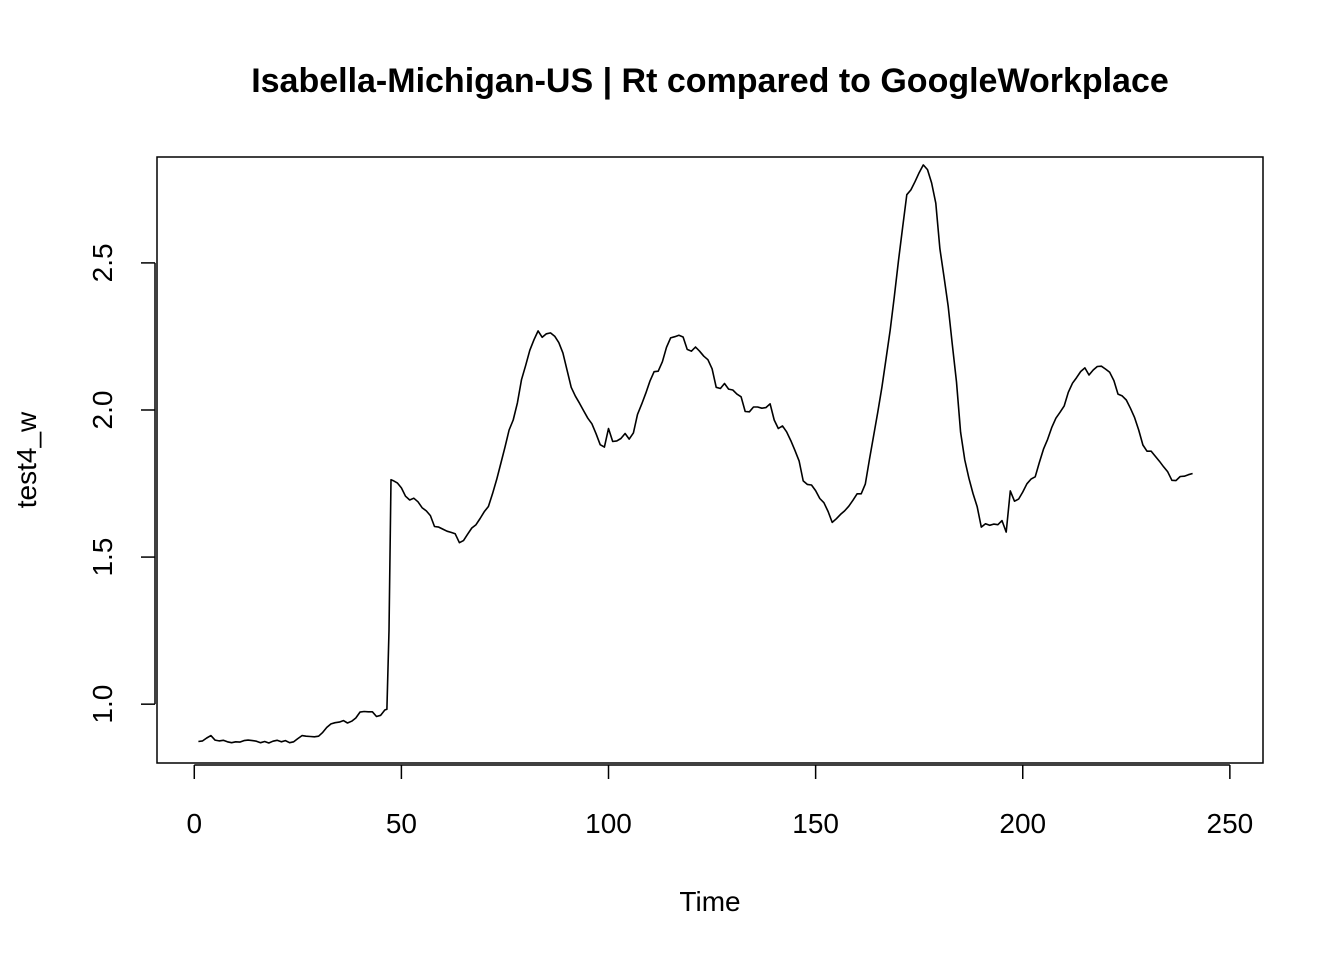 This screenshot has height=960, width=1344. What do you see at coordinates (102, 557) in the screenshot?
I see `y-tick-label: 1.5` at bounding box center [102, 557].